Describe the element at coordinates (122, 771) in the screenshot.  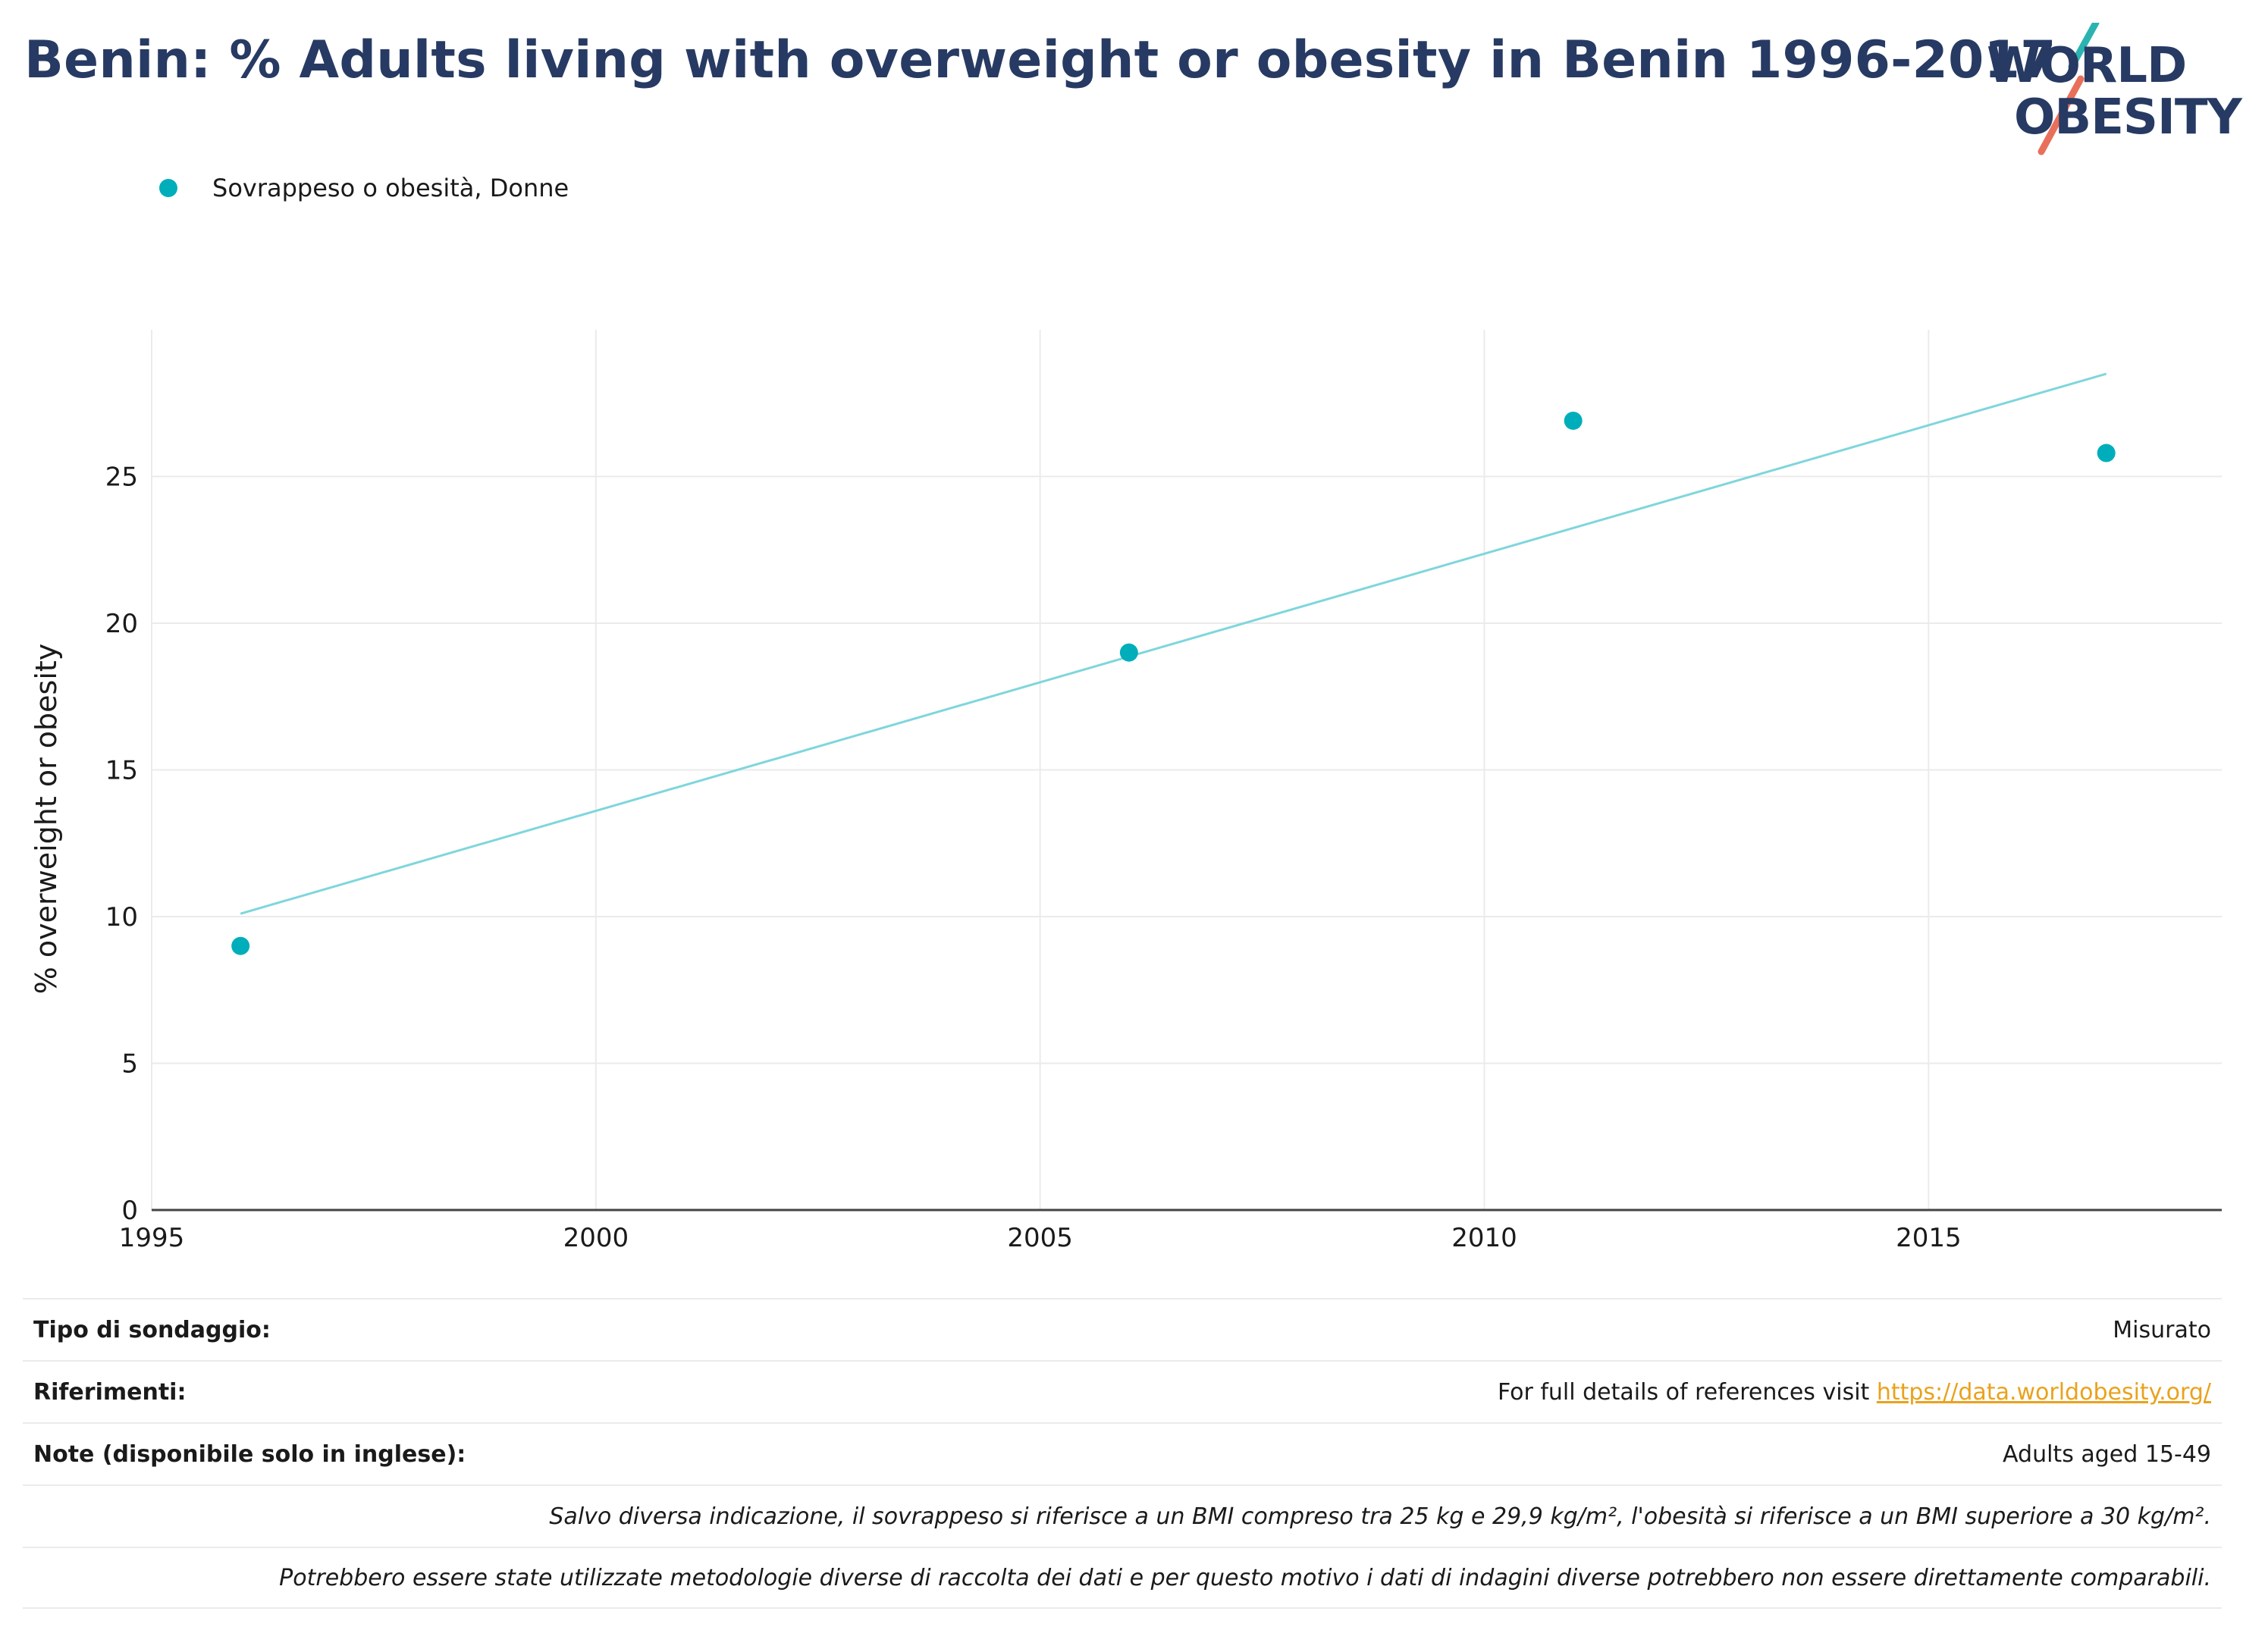
I see `y-tick-label-15: 15` at that location.